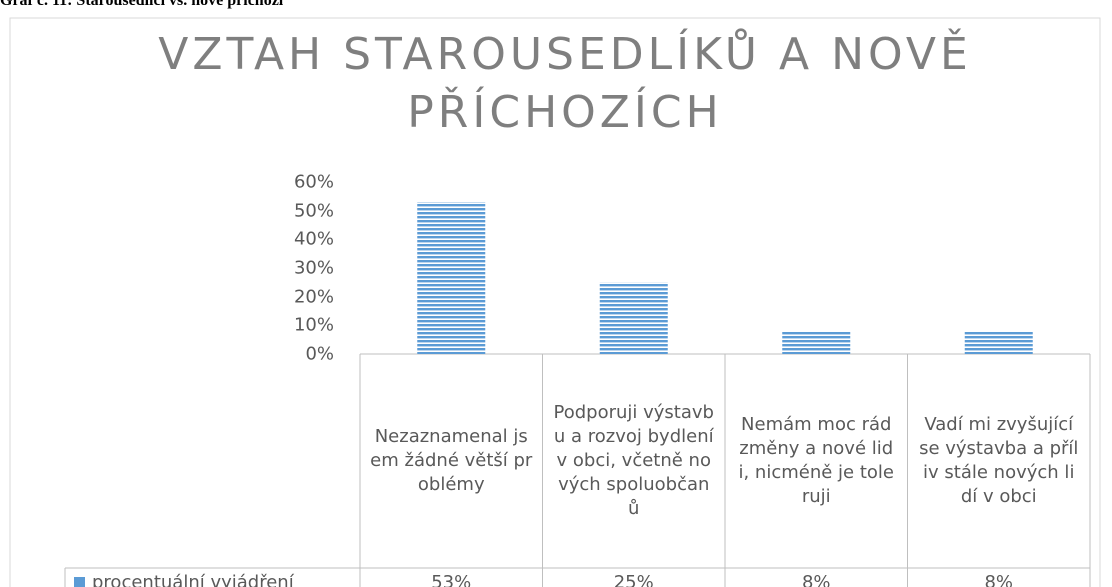  Describe the element at coordinates (79, 582) in the screenshot. I see `legend-key` at that location.